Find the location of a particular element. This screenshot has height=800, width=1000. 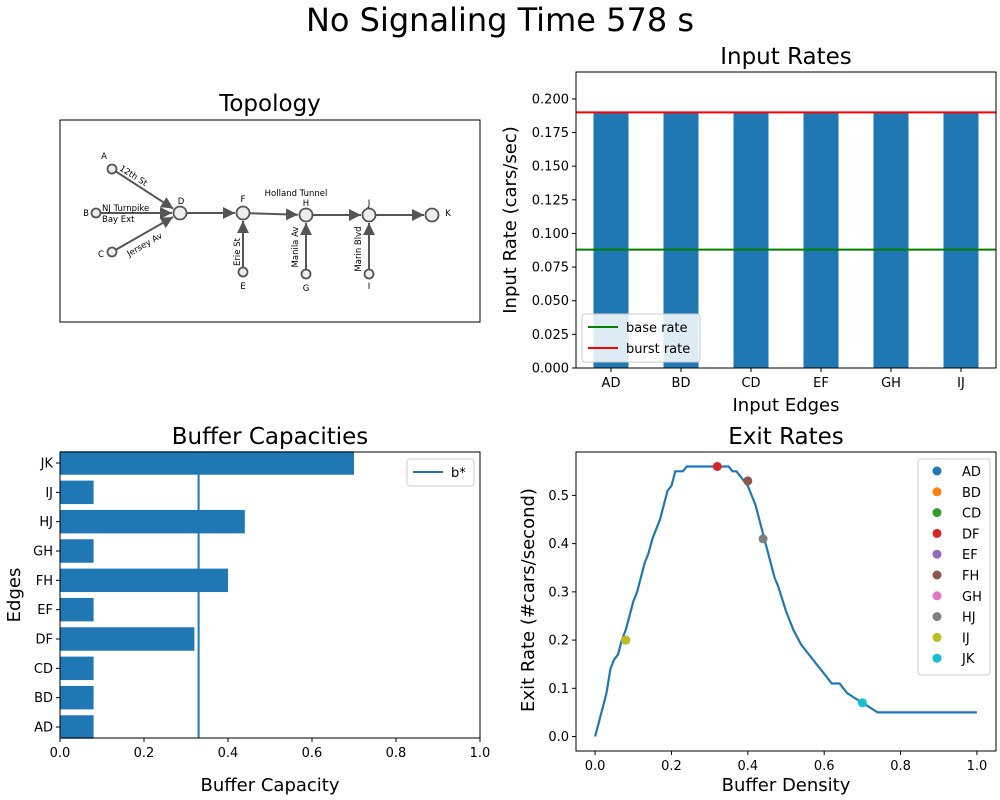

legend-label: CD is located at coordinates (971, 514).